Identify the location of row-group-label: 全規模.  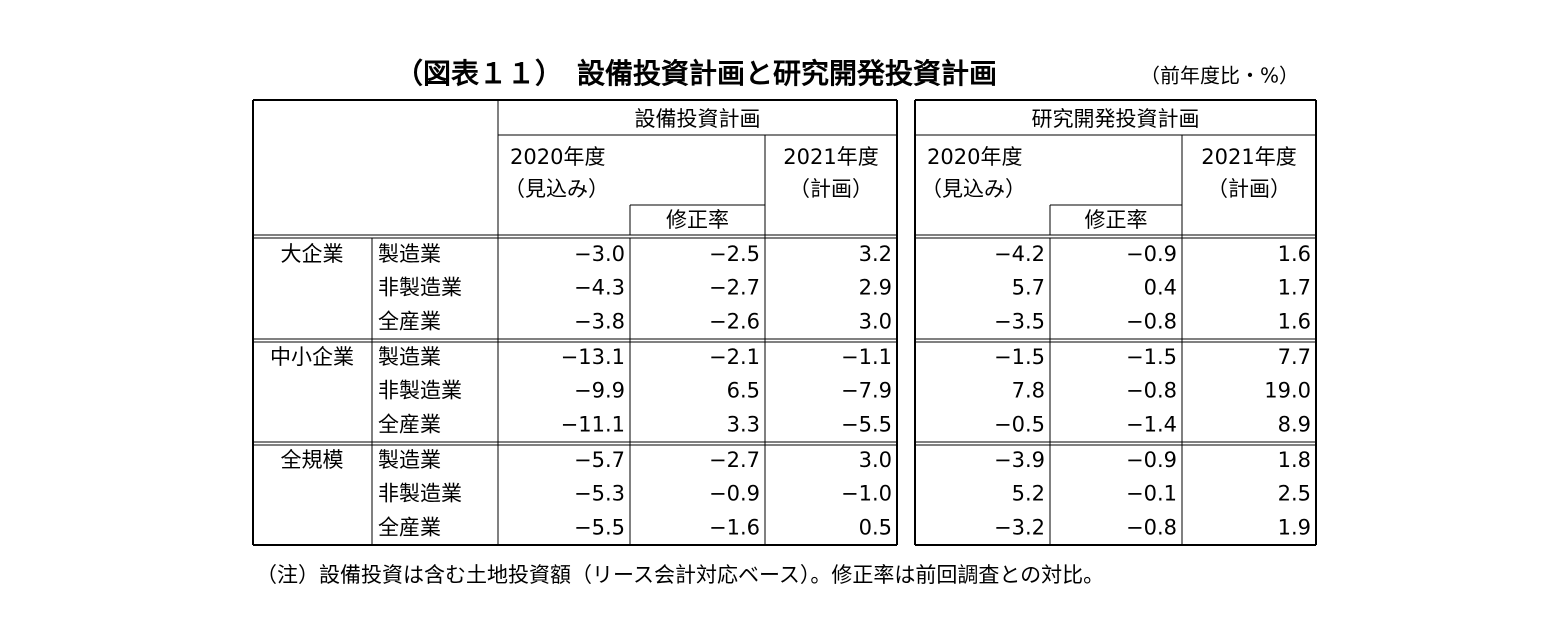
(312, 460).